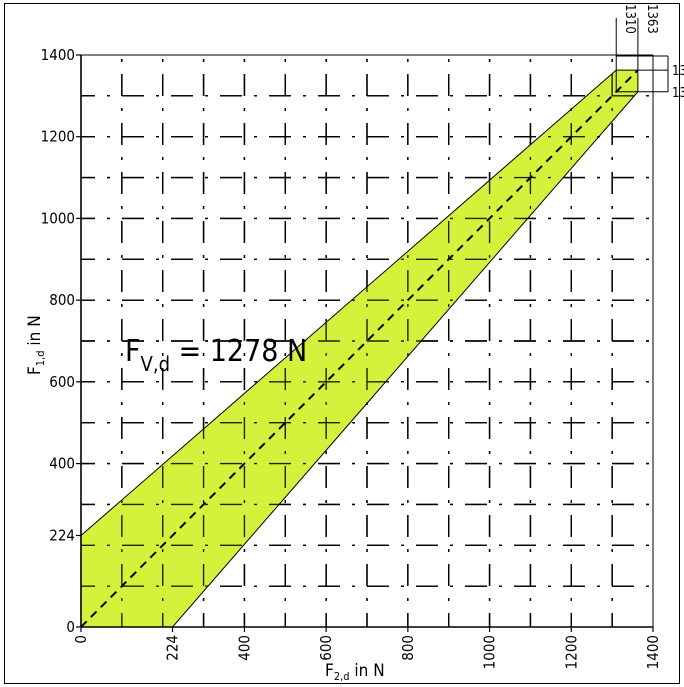  I want to click on y-tick-label: 1400, so click(58, 55).